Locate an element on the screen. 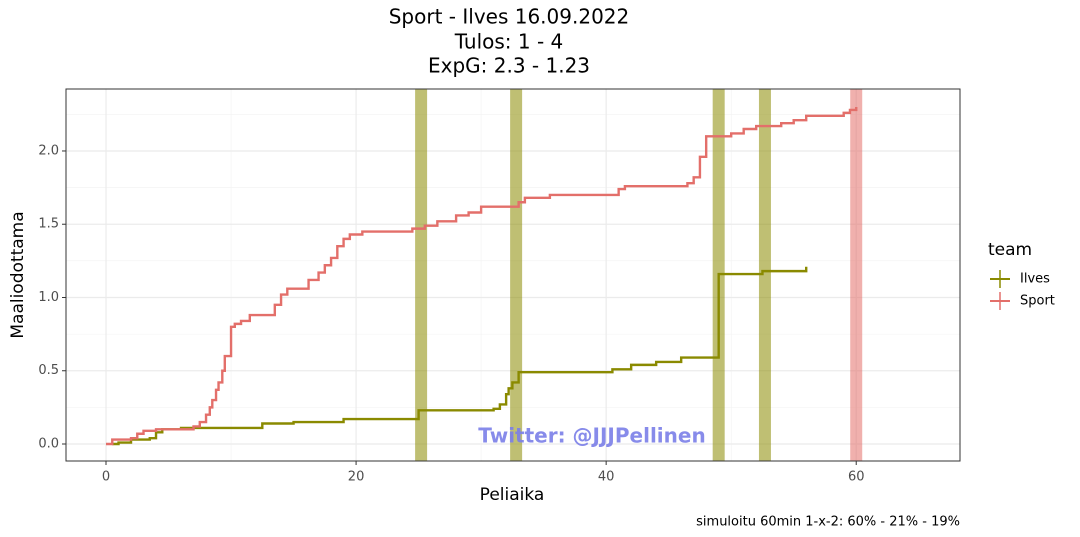 Image resolution: width=1080 pixels, height=537 pixels. legend-label: Ilves is located at coordinates (1035, 279).